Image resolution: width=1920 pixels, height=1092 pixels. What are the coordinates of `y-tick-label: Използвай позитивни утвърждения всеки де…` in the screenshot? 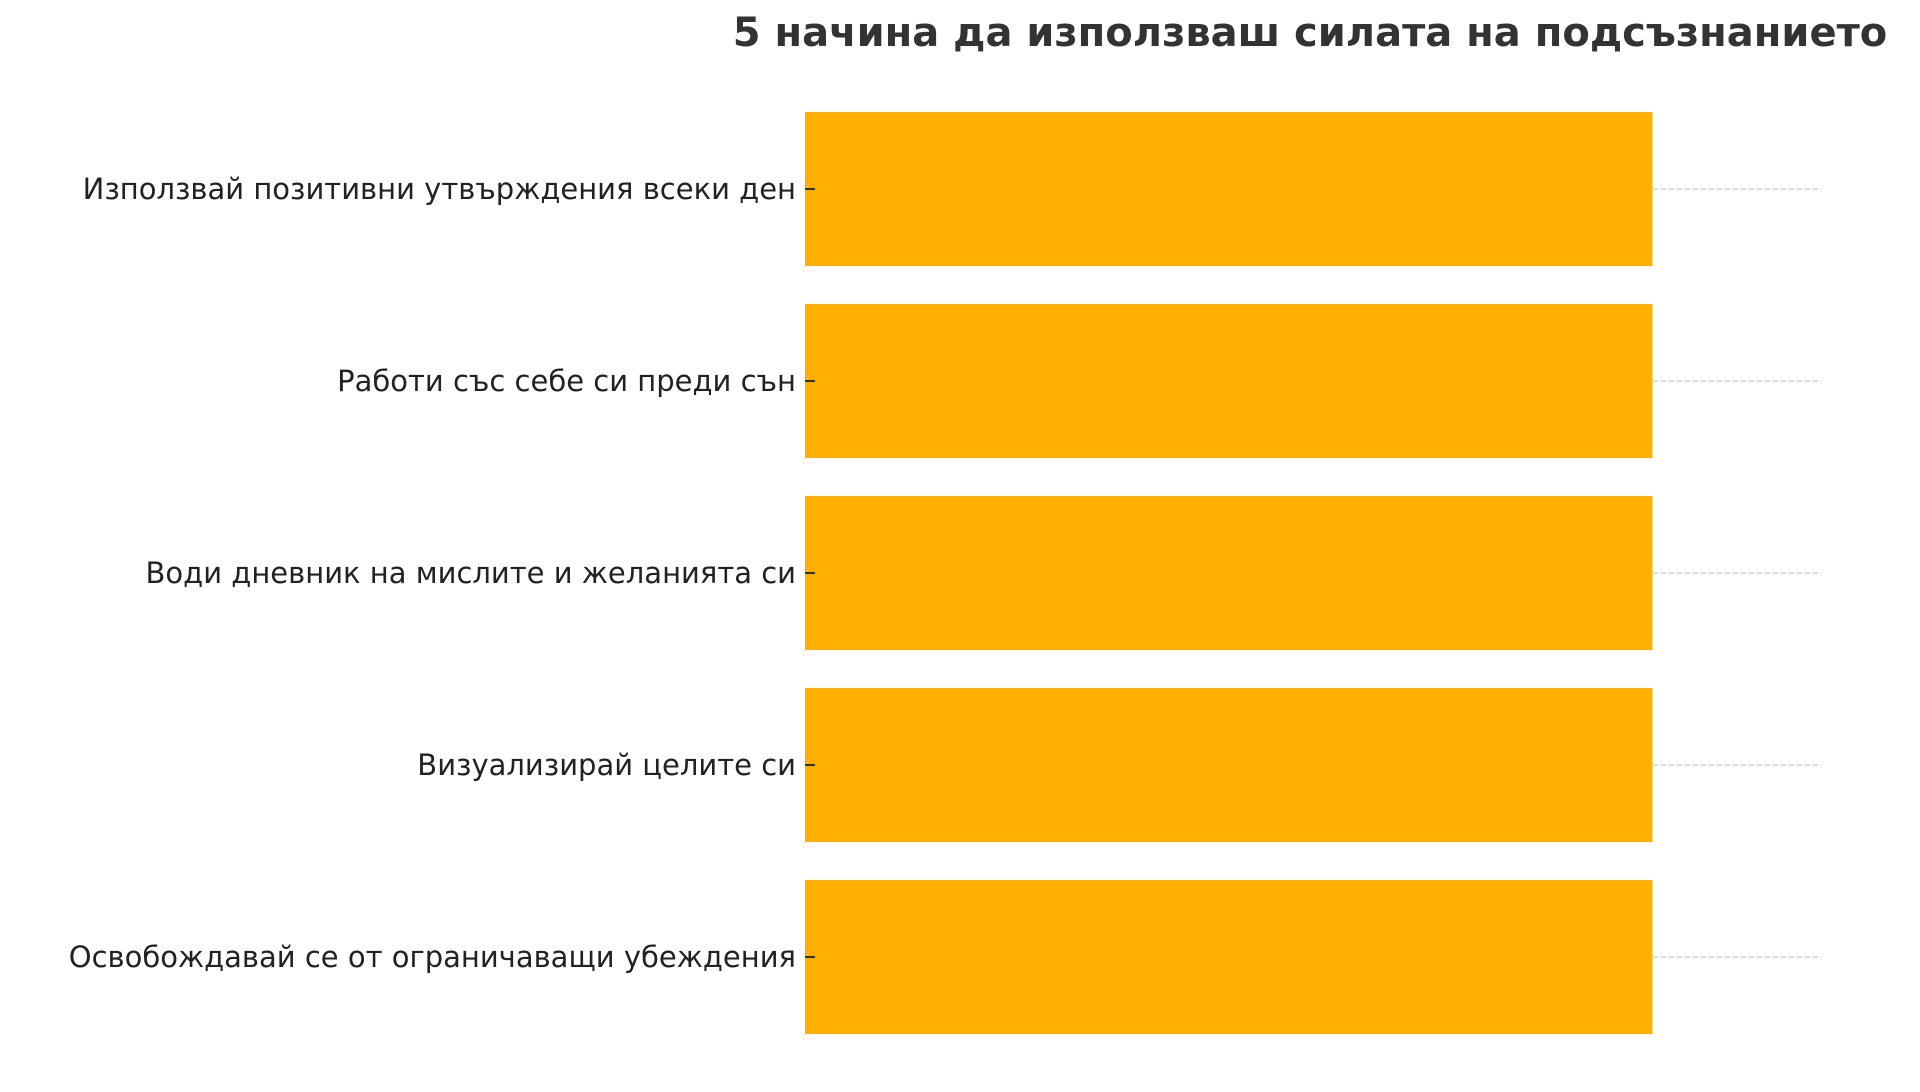 It's located at (439, 189).